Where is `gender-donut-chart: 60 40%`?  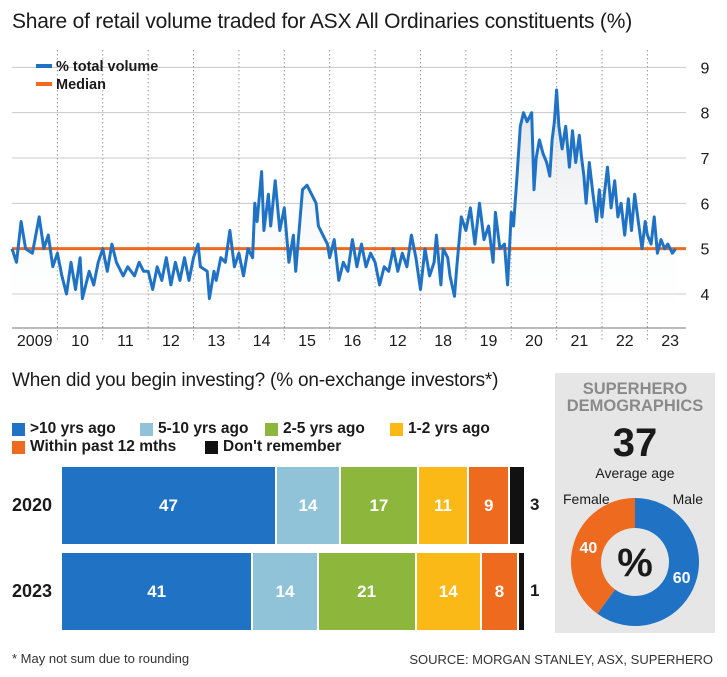 gender-donut-chart: 60 40% is located at coordinates (635, 562).